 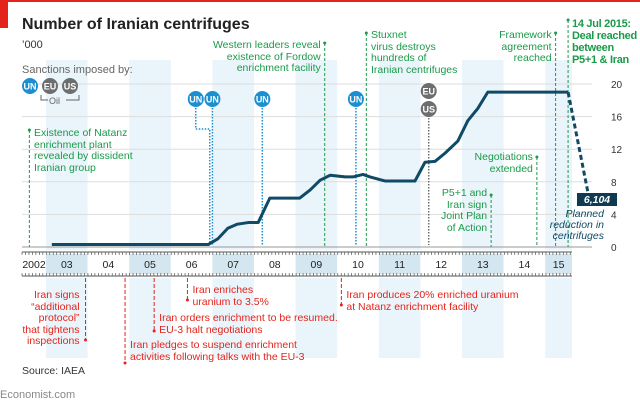 What do you see at coordinates (213, 345) in the screenshot?
I see `annotation-line: Iran pledges to suspend enrichment` at bounding box center [213, 345].